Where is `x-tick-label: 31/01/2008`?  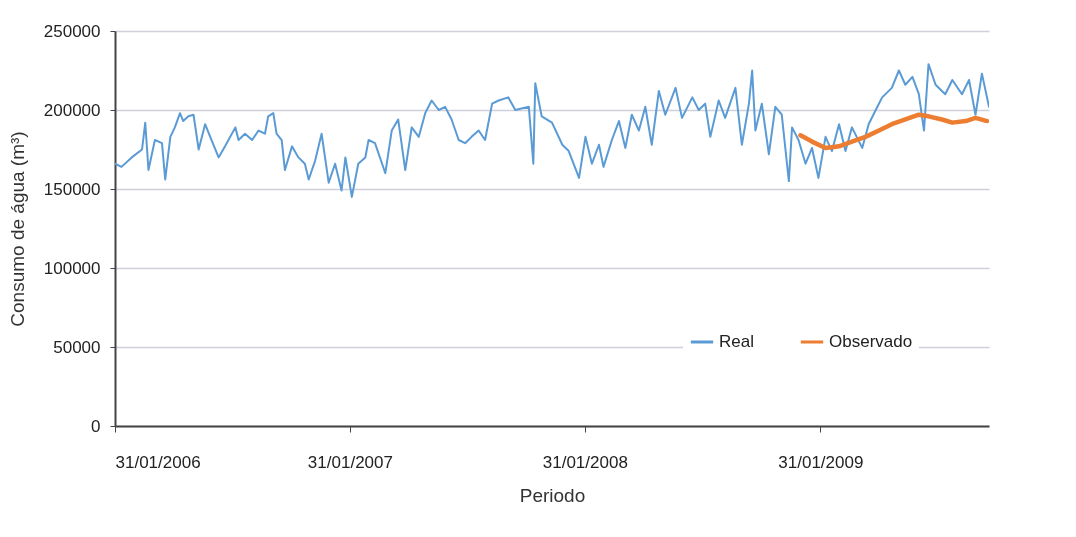
x-tick-label: 31/01/2008 is located at coordinates (585, 462).